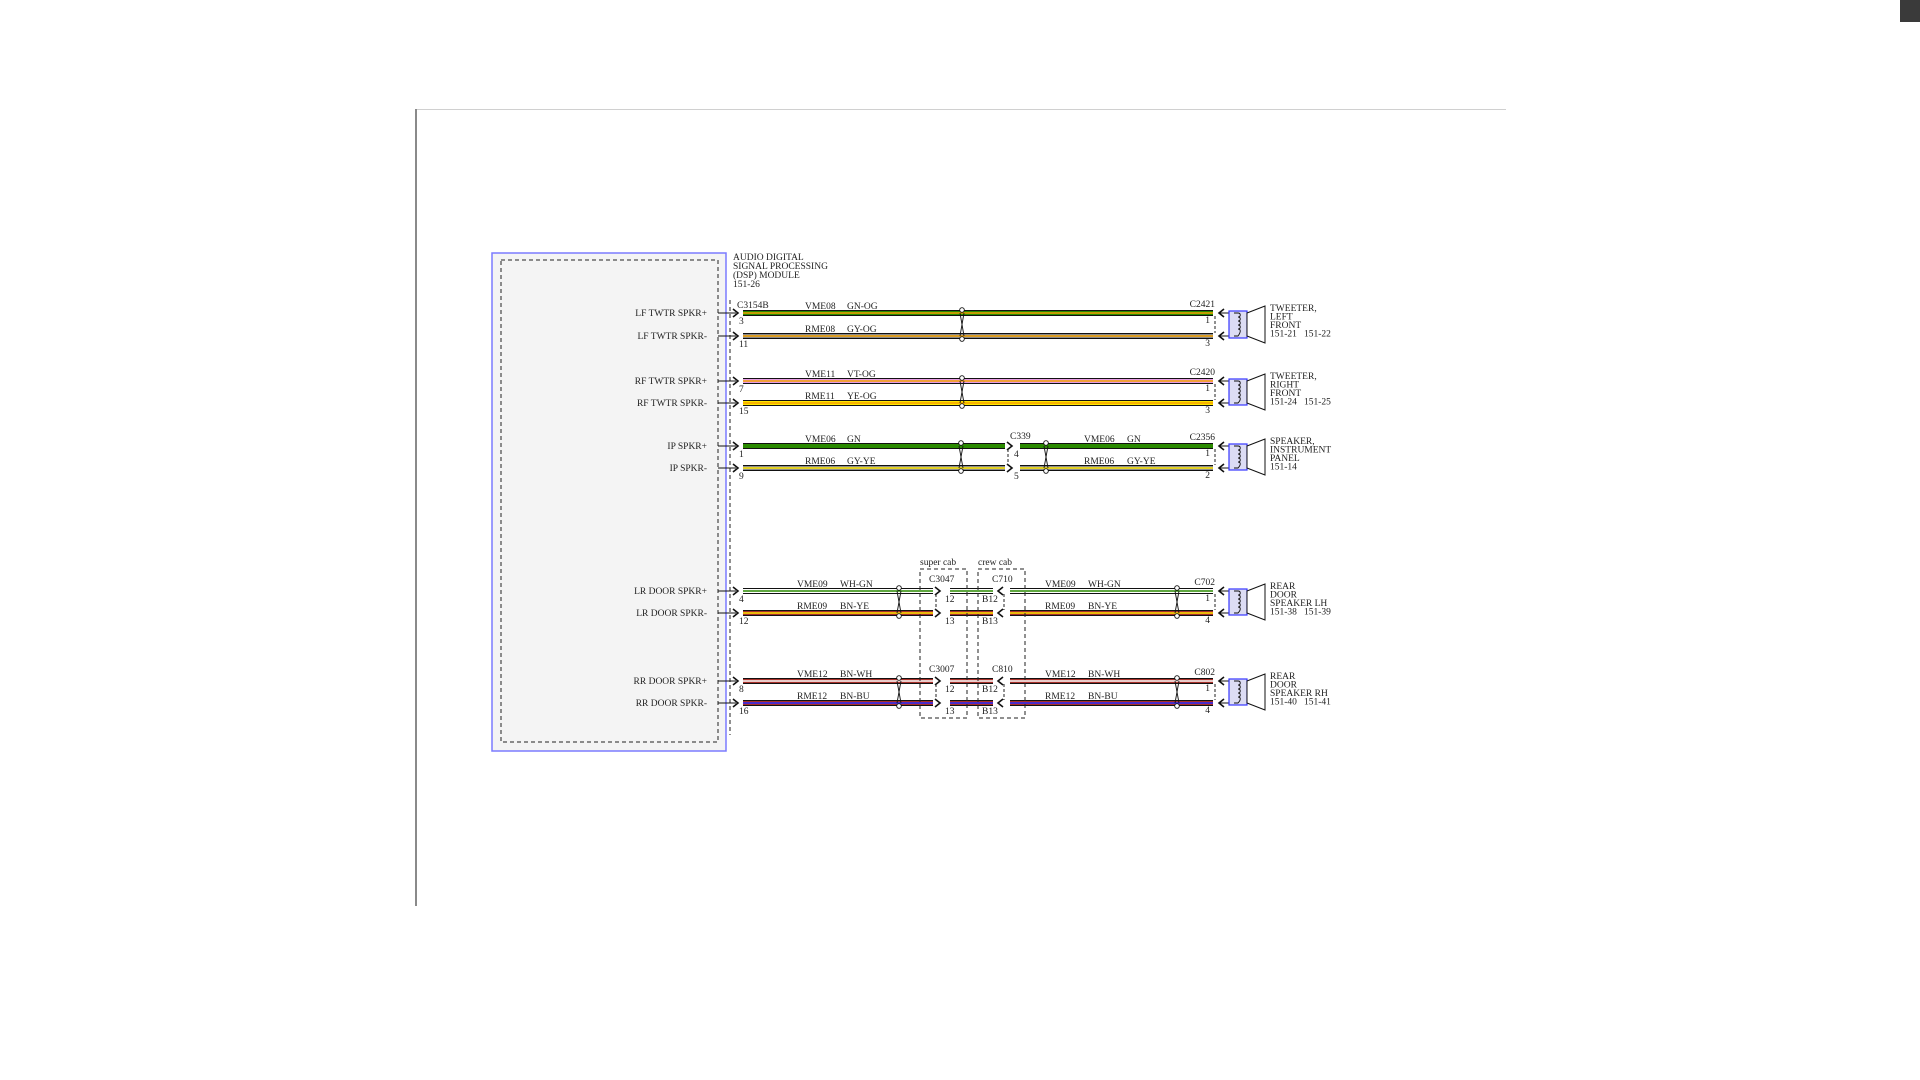 This screenshot has width=1920, height=1080. What do you see at coordinates (1285, 394) in the screenshot?
I see `device-name-line: FRONT` at bounding box center [1285, 394].